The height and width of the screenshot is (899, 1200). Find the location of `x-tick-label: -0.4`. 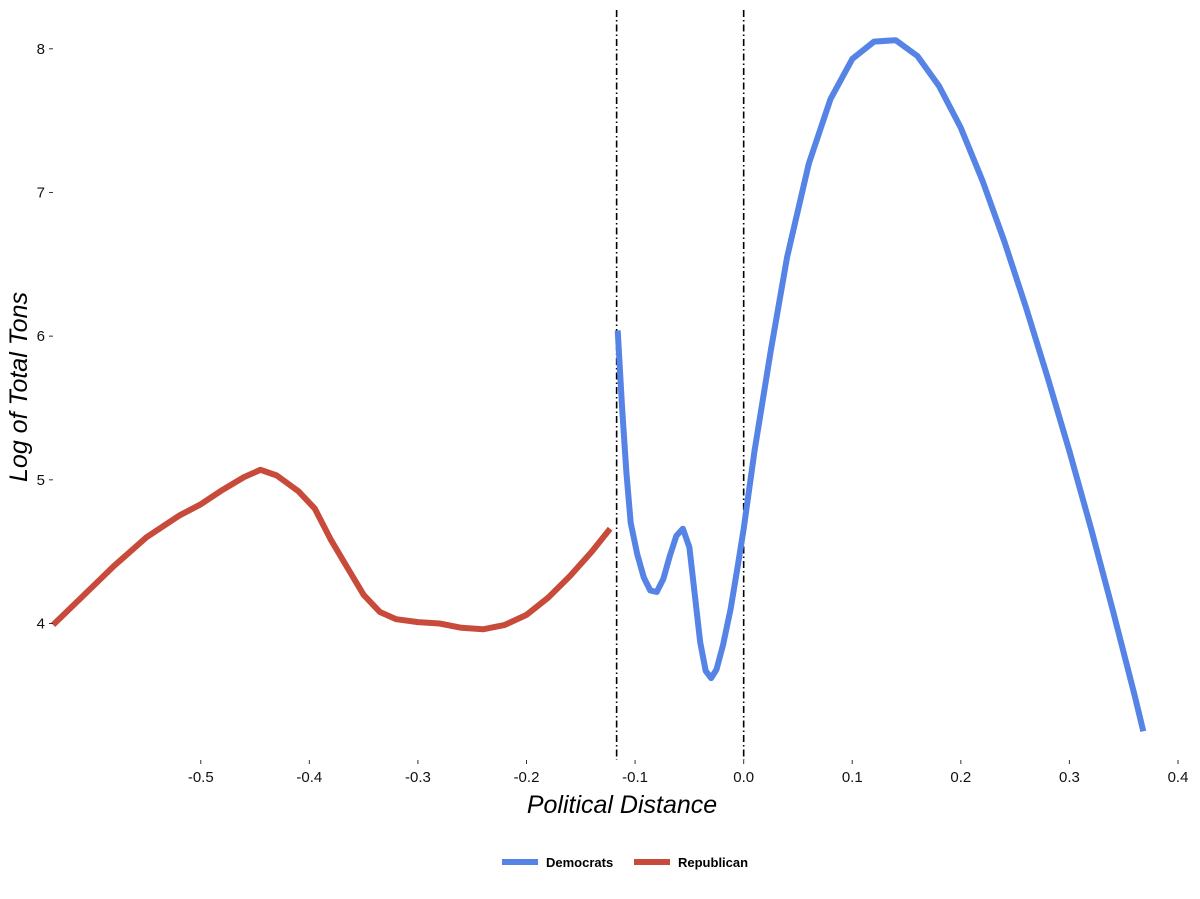

x-tick-label: -0.4 is located at coordinates (309, 777).